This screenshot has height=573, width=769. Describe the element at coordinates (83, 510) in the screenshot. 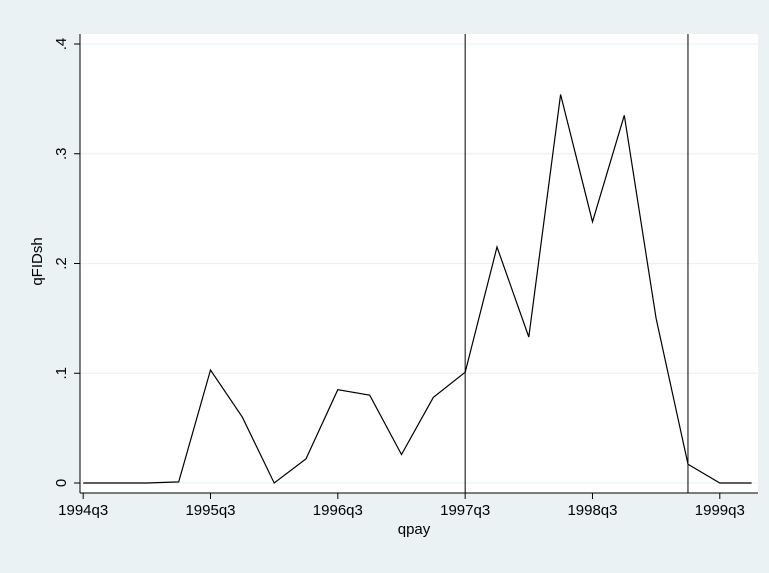

I see `x-tick-label: 1994q3` at that location.